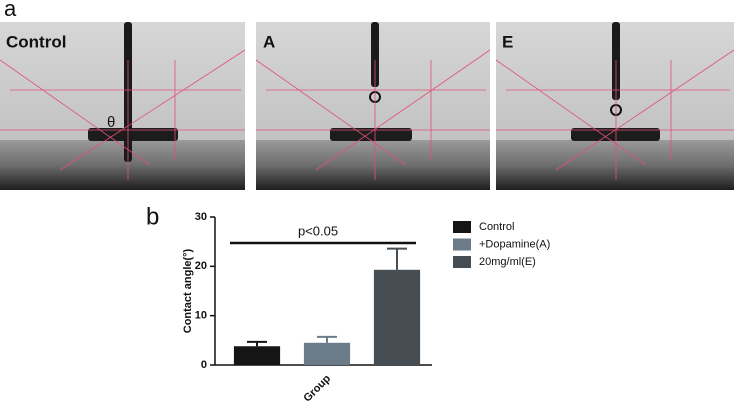 This screenshot has width=734, height=401. I want to click on photo-label: A, so click(269, 41).